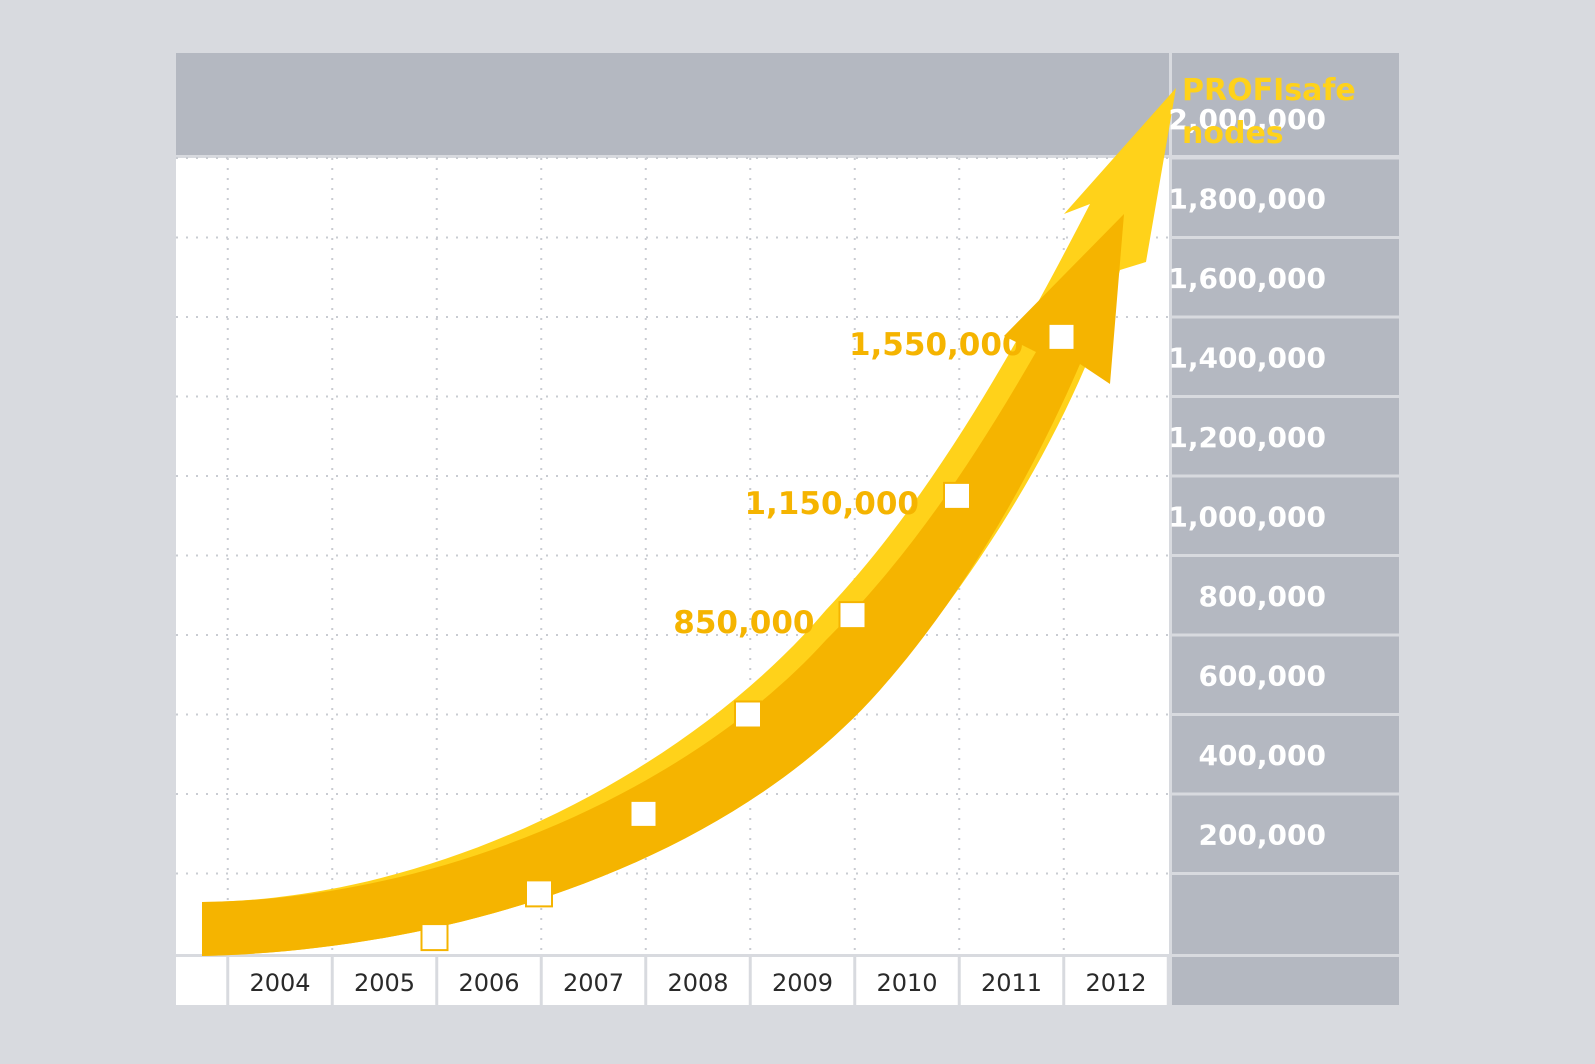  What do you see at coordinates (384, 983) in the screenshot?
I see `x-tick-label: 2005` at bounding box center [384, 983].